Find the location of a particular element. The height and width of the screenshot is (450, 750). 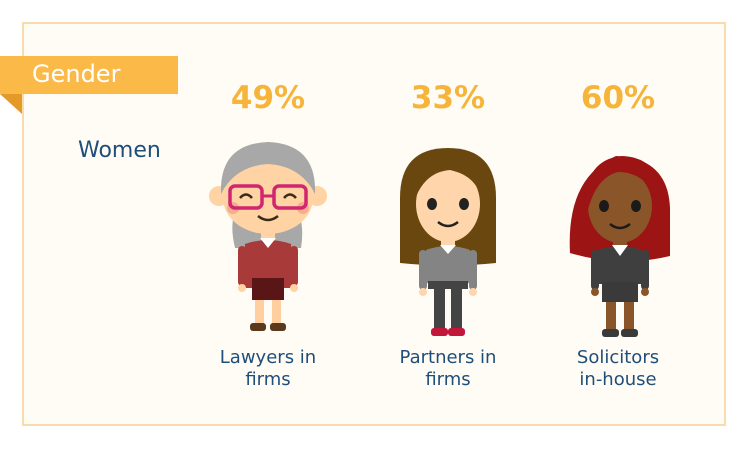

caption-partners: Partners in firms is located at coordinates (448, 369).